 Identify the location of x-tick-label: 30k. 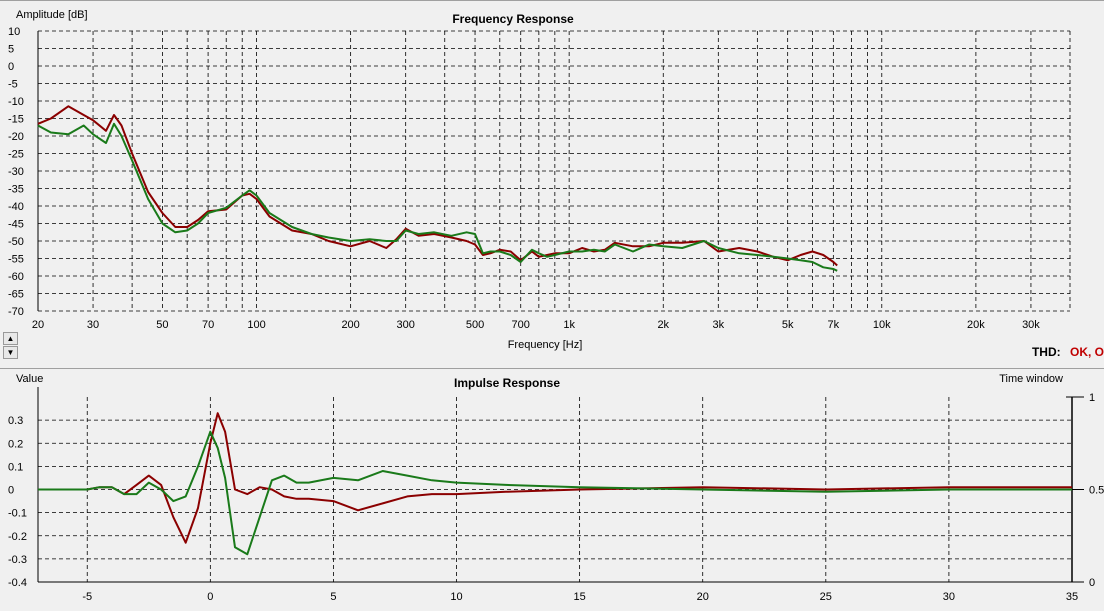
(1031, 325).